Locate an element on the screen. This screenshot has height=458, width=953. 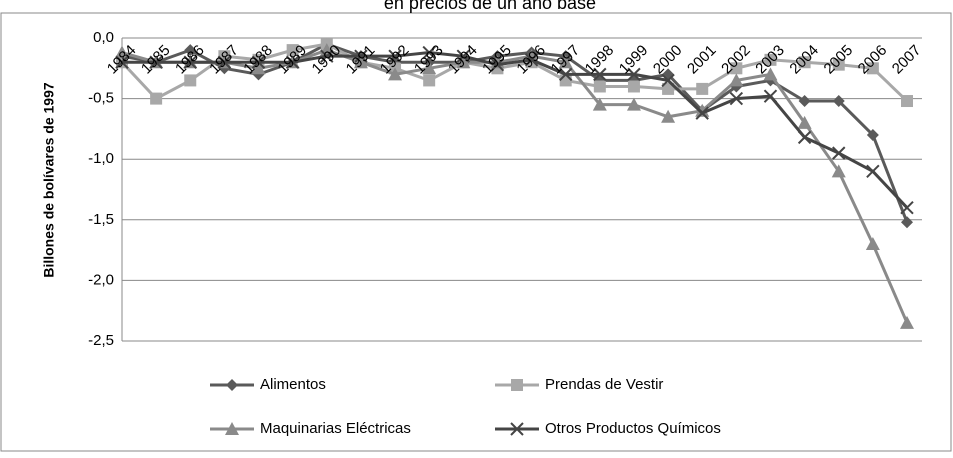
legend-label: Prendas de Vestir is located at coordinates (604, 384).